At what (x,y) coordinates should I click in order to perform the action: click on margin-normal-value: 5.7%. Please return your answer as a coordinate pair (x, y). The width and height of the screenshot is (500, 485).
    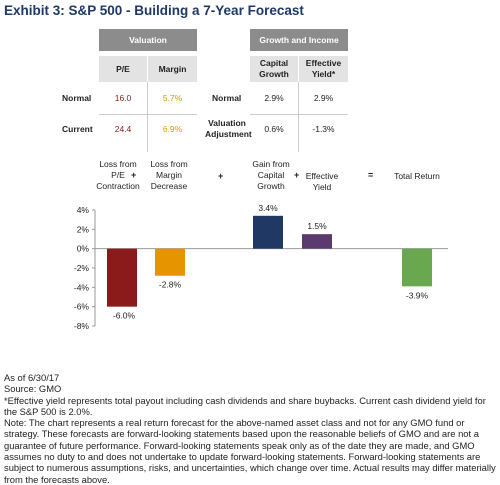
    Looking at the image, I should click on (172, 97).